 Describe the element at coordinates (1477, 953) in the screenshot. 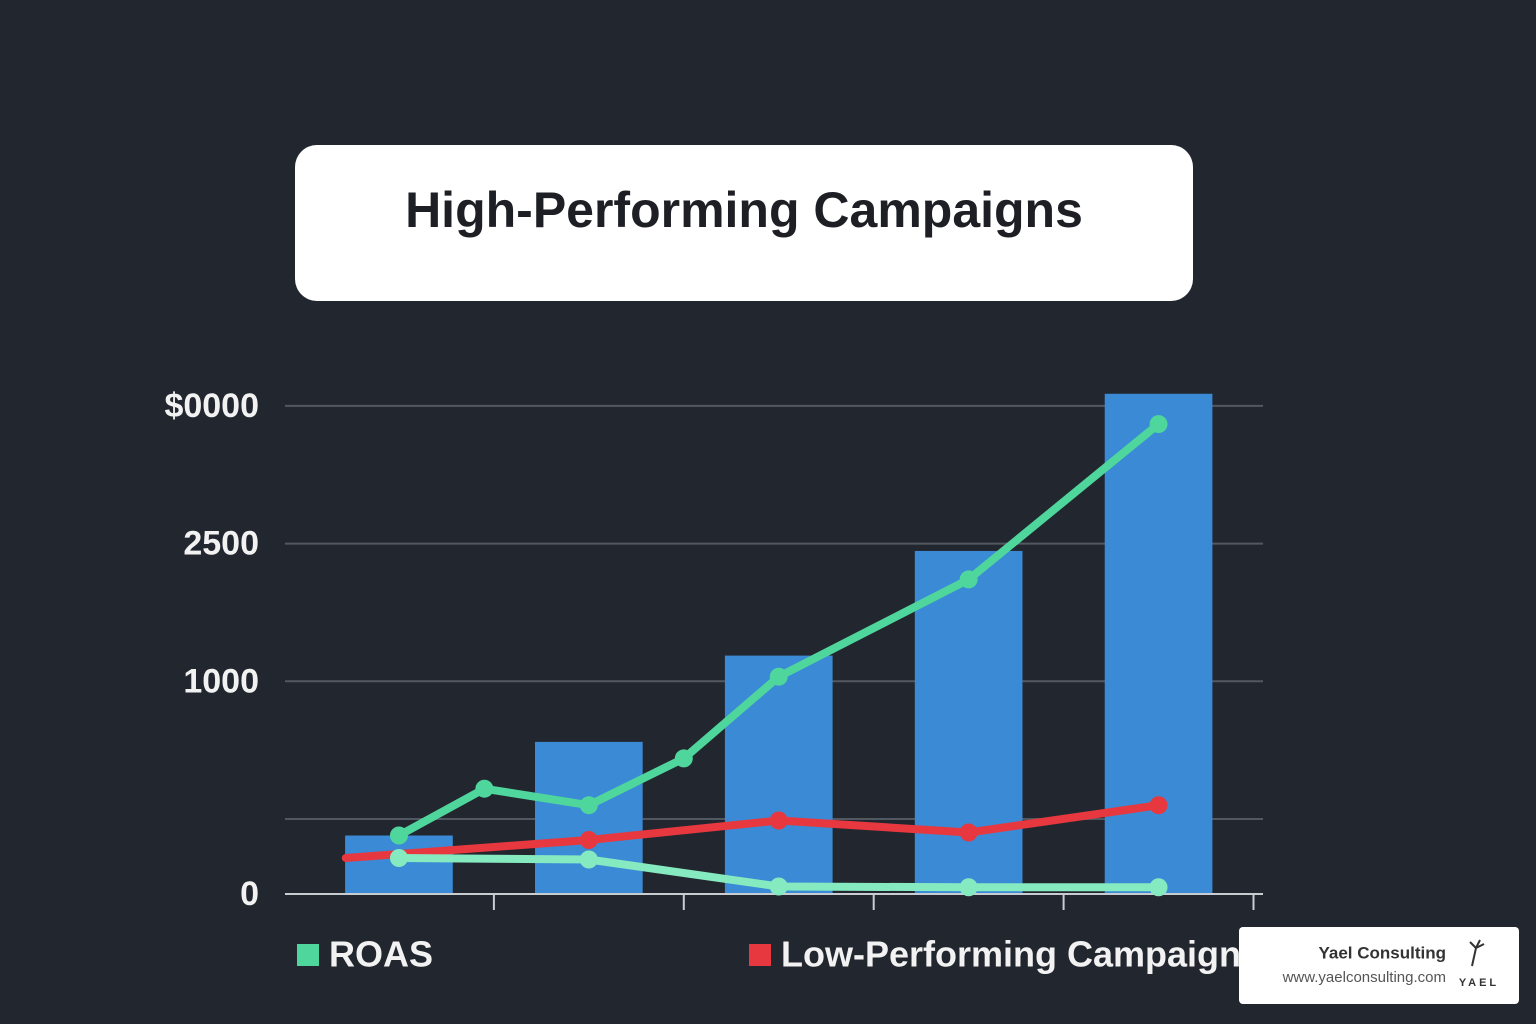

I see `watermark-icon` at that location.